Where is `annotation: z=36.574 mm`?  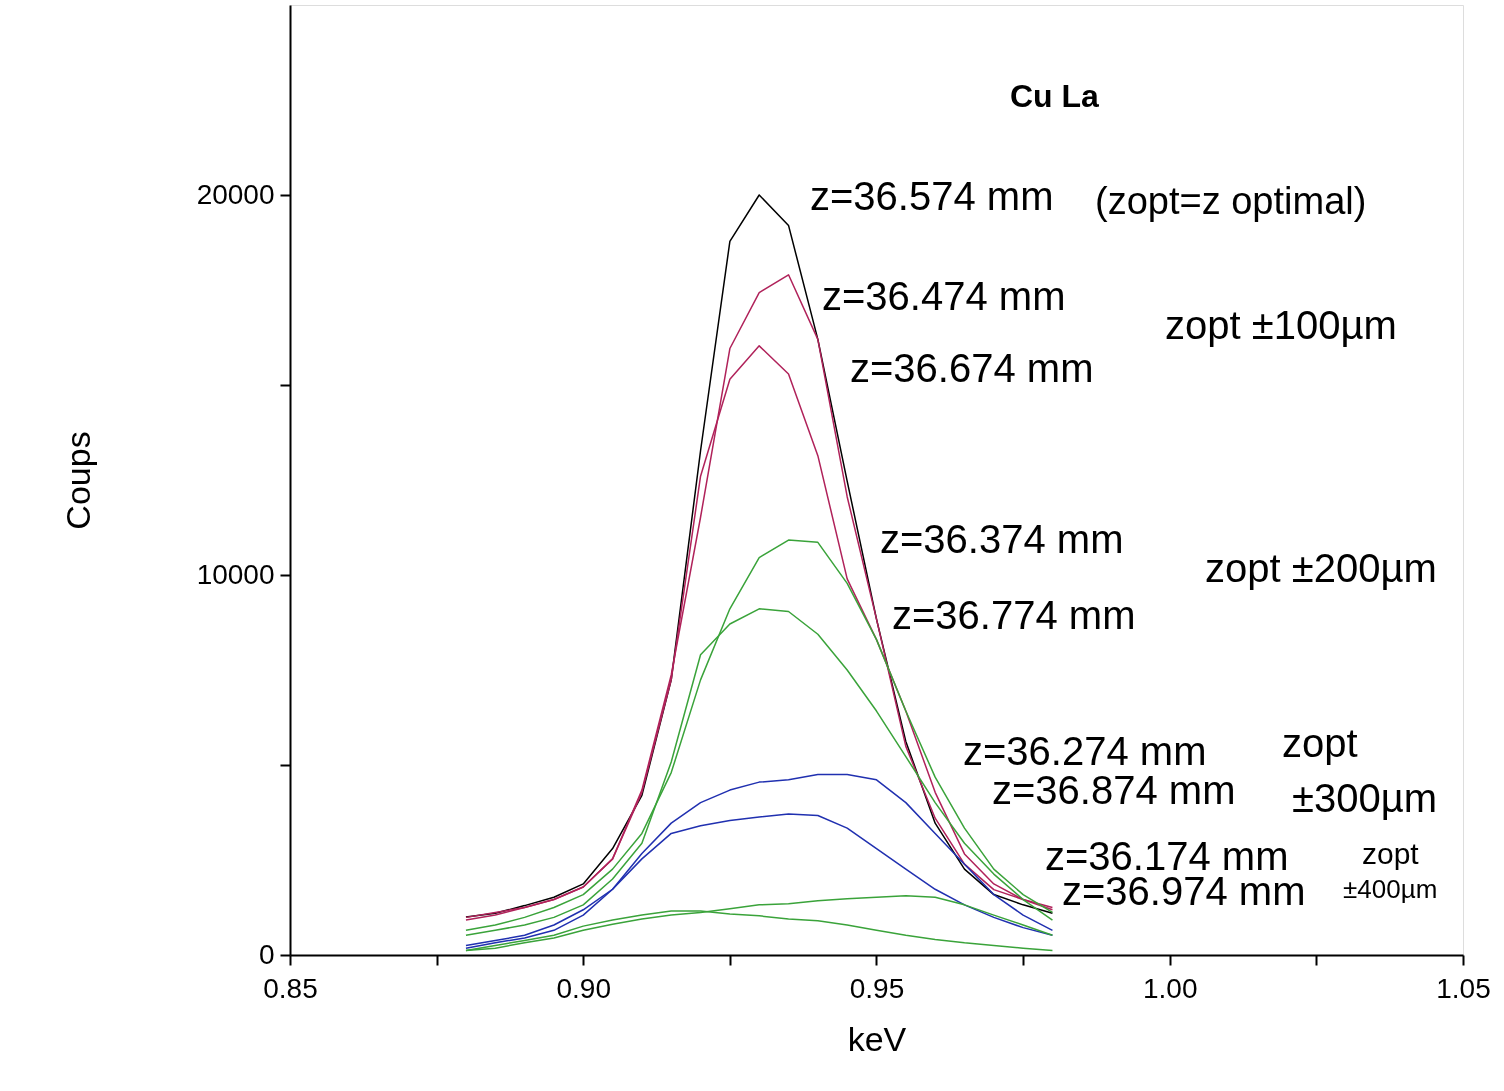
annotation: z=36.574 mm is located at coordinates (932, 196).